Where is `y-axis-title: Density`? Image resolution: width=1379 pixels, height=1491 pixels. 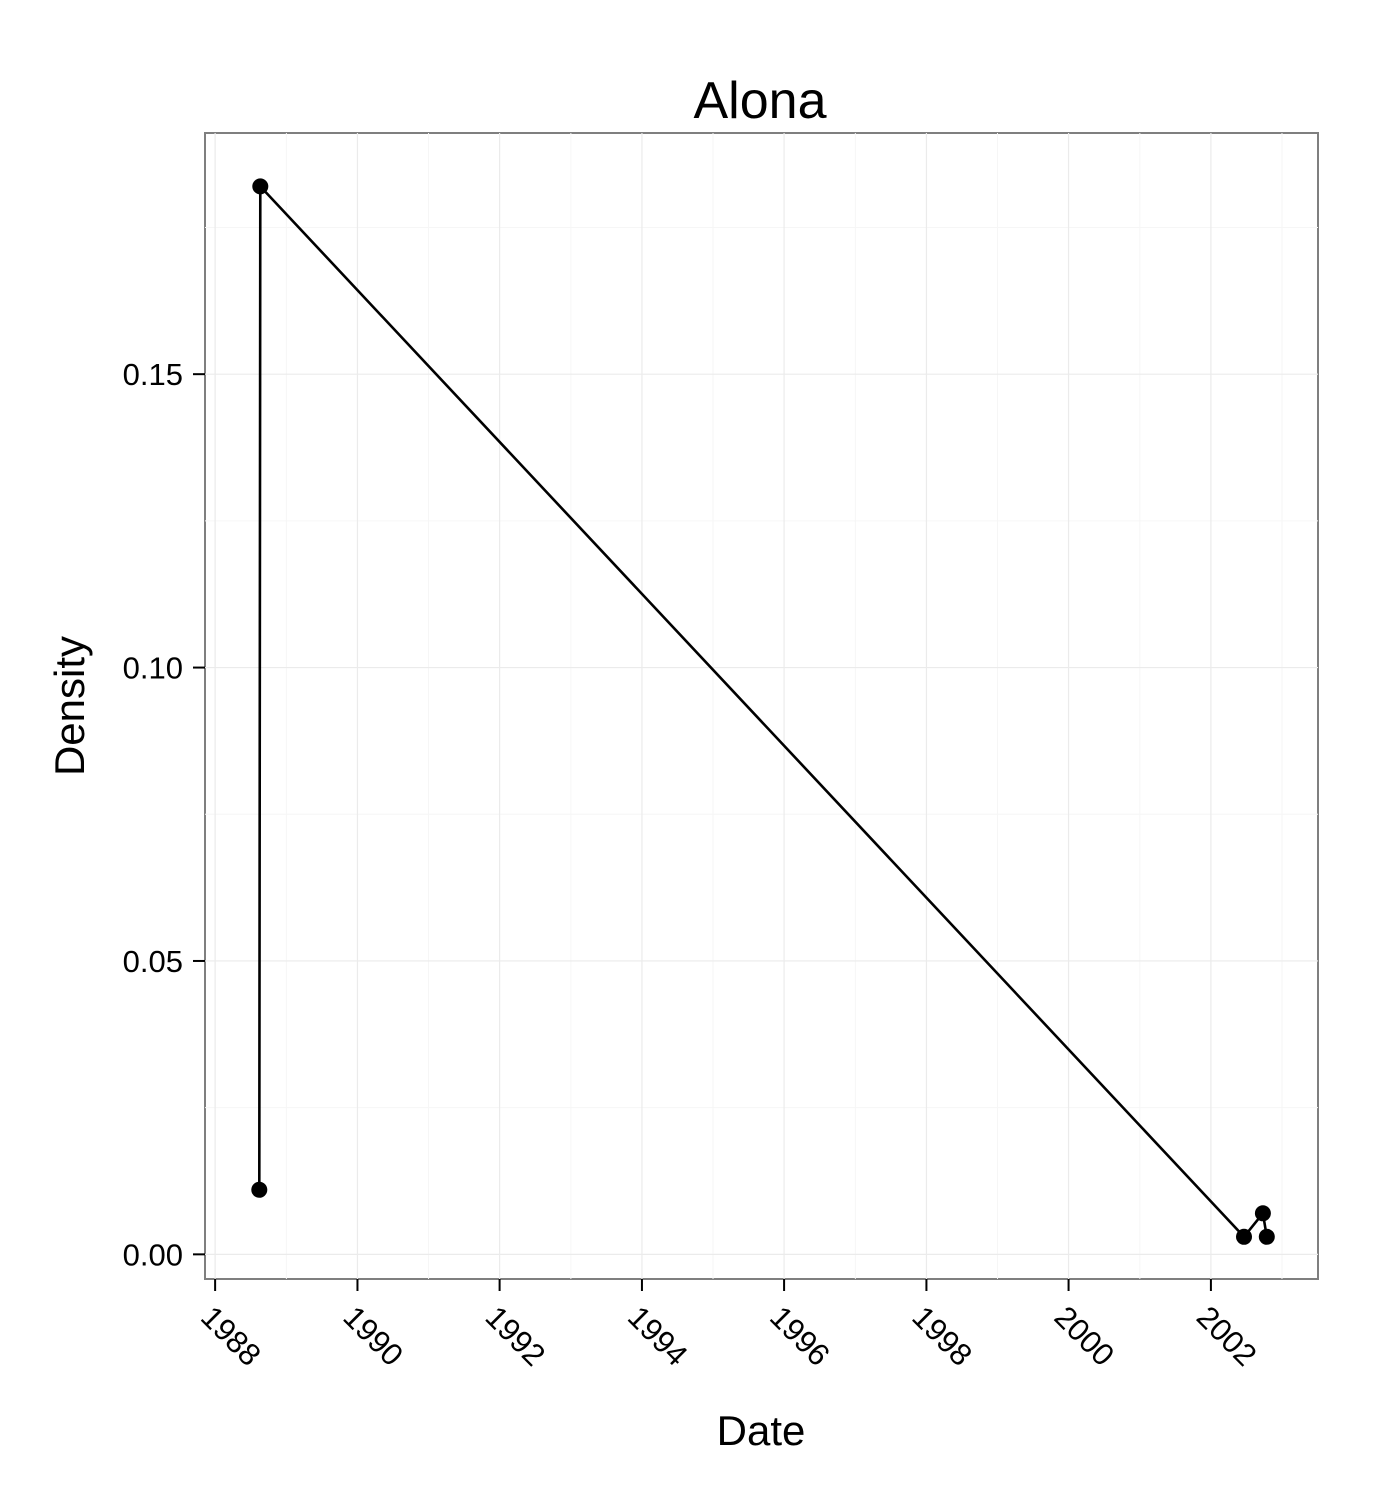
y-axis-title: Density is located at coordinates (69, 706).